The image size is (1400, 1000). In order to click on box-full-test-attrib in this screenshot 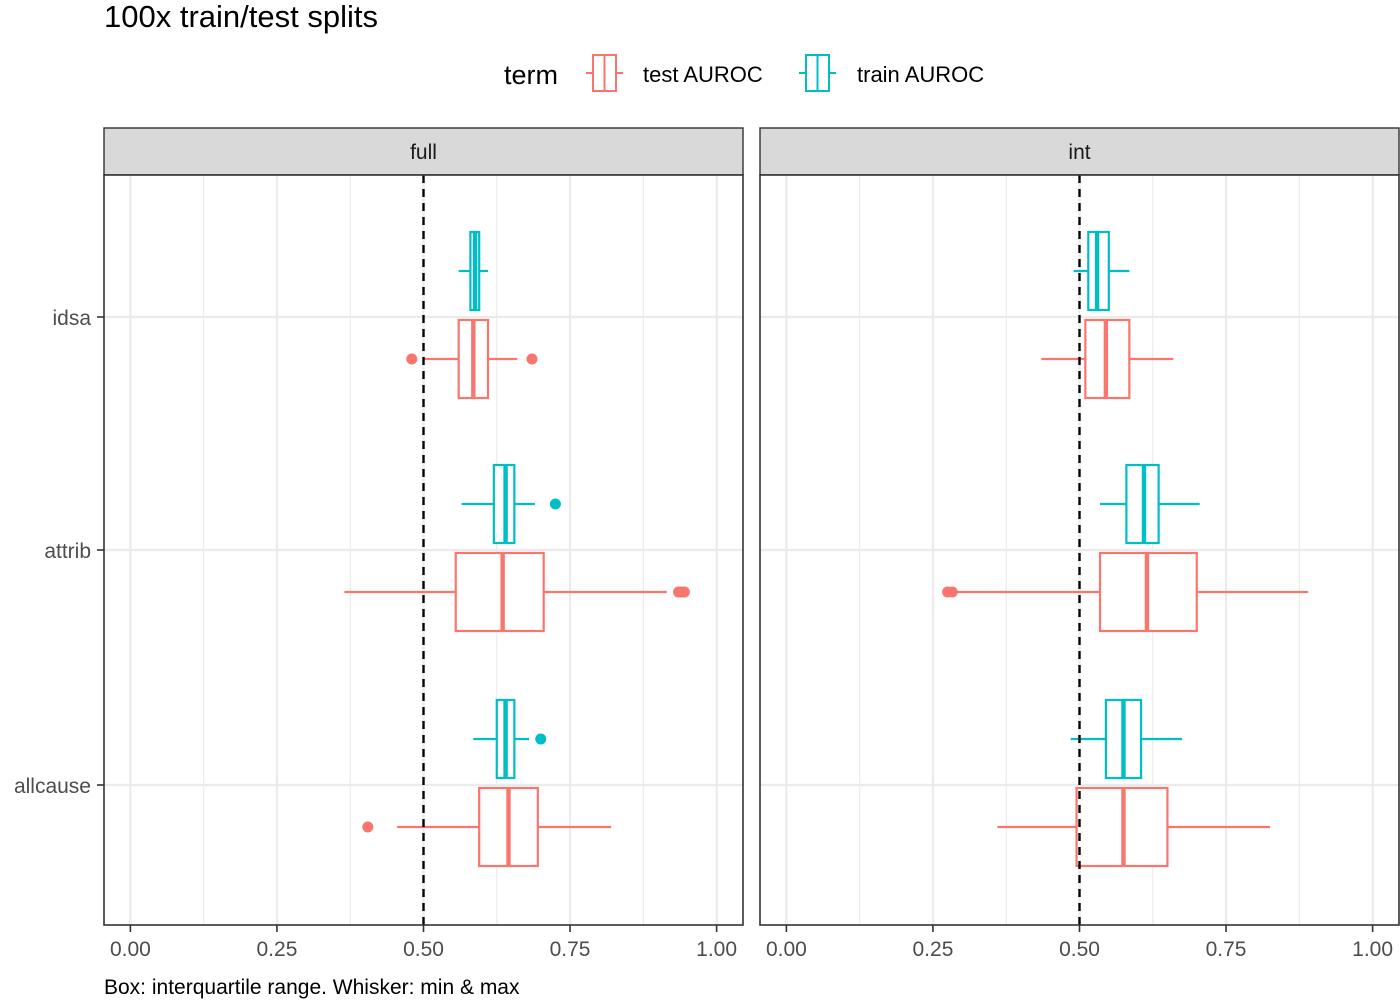, I will do `click(517, 592)`.